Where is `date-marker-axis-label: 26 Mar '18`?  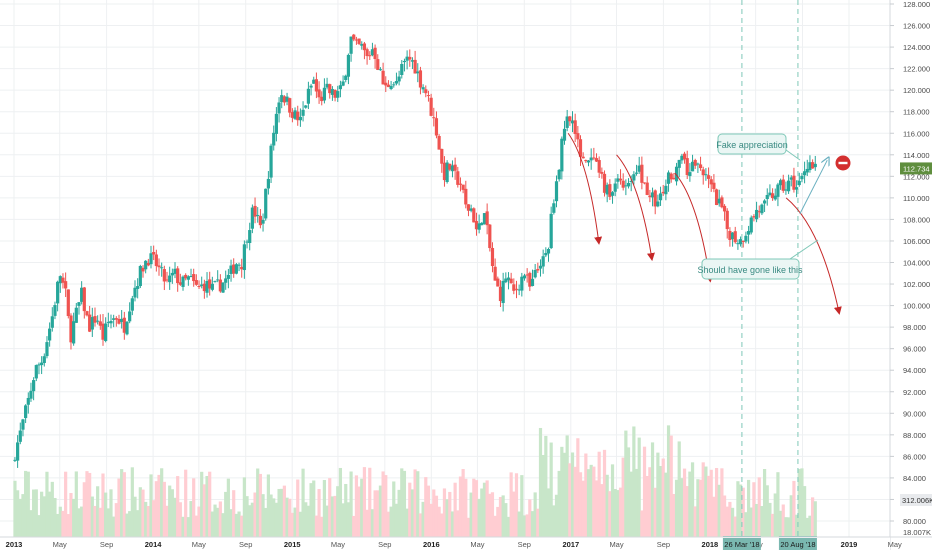
date-marker-axis-label: 26 Mar '18 is located at coordinates (741, 544).